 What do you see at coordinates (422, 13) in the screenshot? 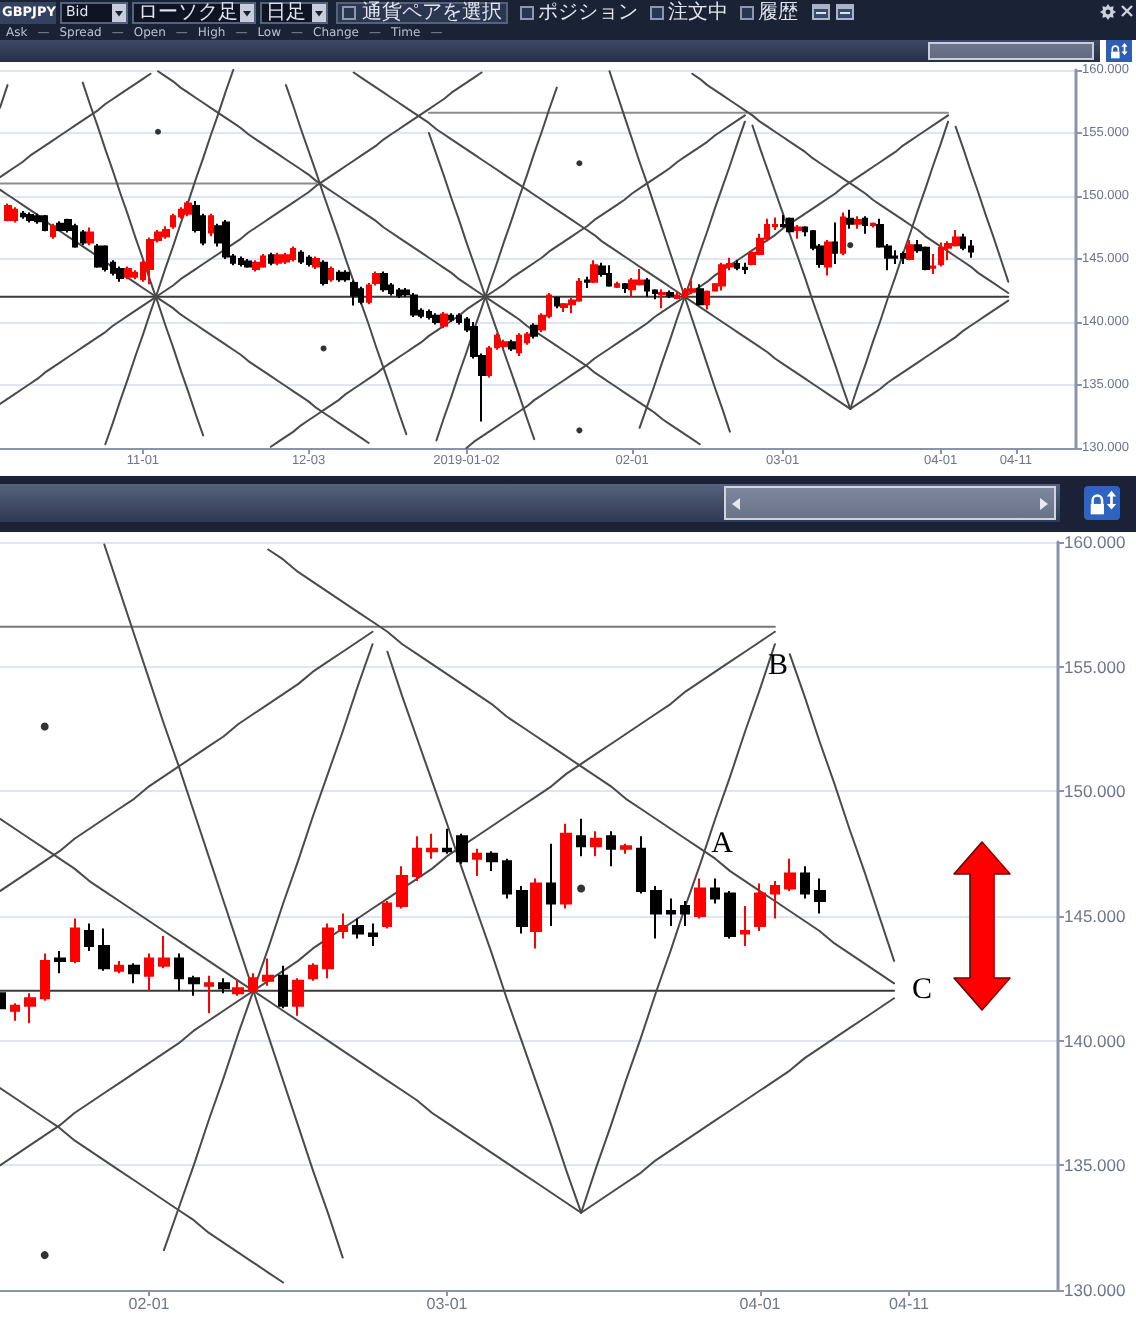
I see `button: 通貨ペアを選択` at bounding box center [422, 13].